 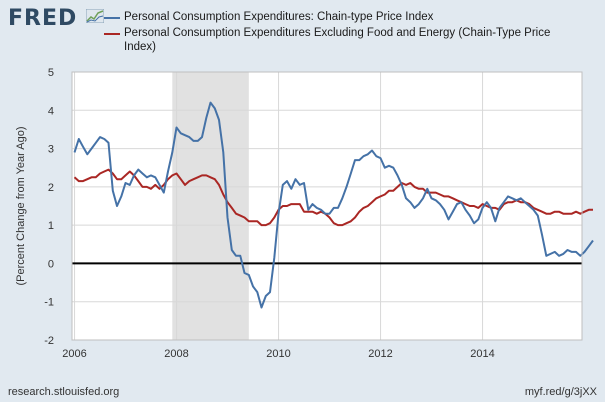 What do you see at coordinates (560, 392) in the screenshot?
I see `short-url-link: myf.red/g/3jXX` at bounding box center [560, 392].